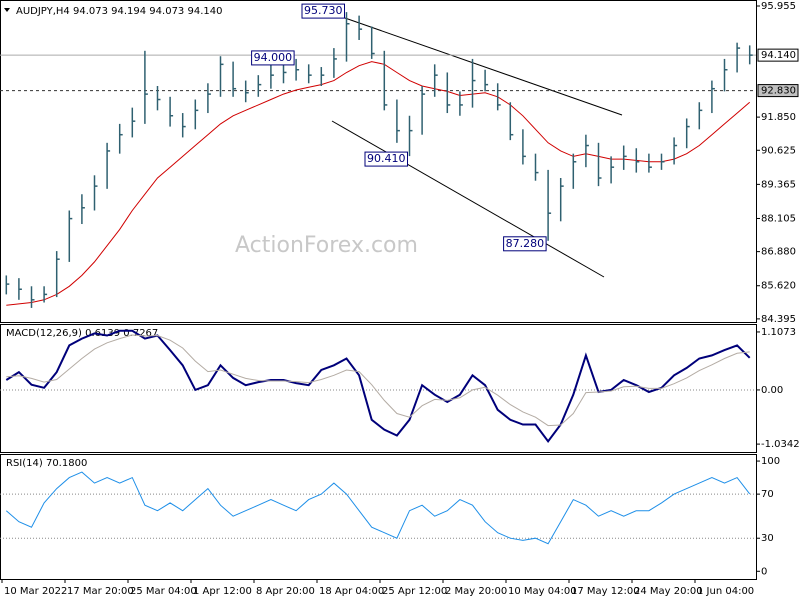  Describe the element at coordinates (119, 11) in the screenshot. I see `chart-title: AUDJPY,H4 94.073 94.194 94.073 94.140` at that location.